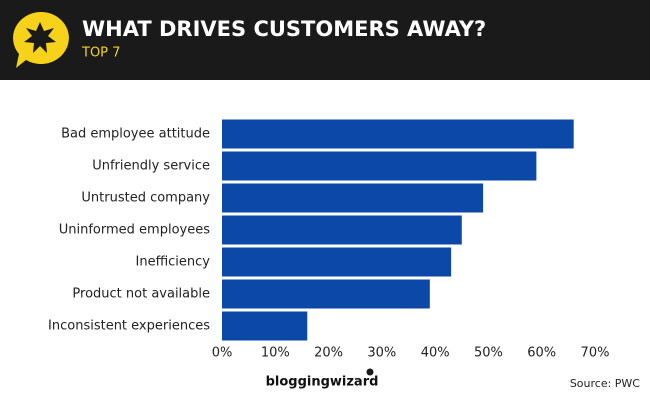 This screenshot has height=400, width=650. I want to click on x-tick-label: 60%, so click(541, 353).